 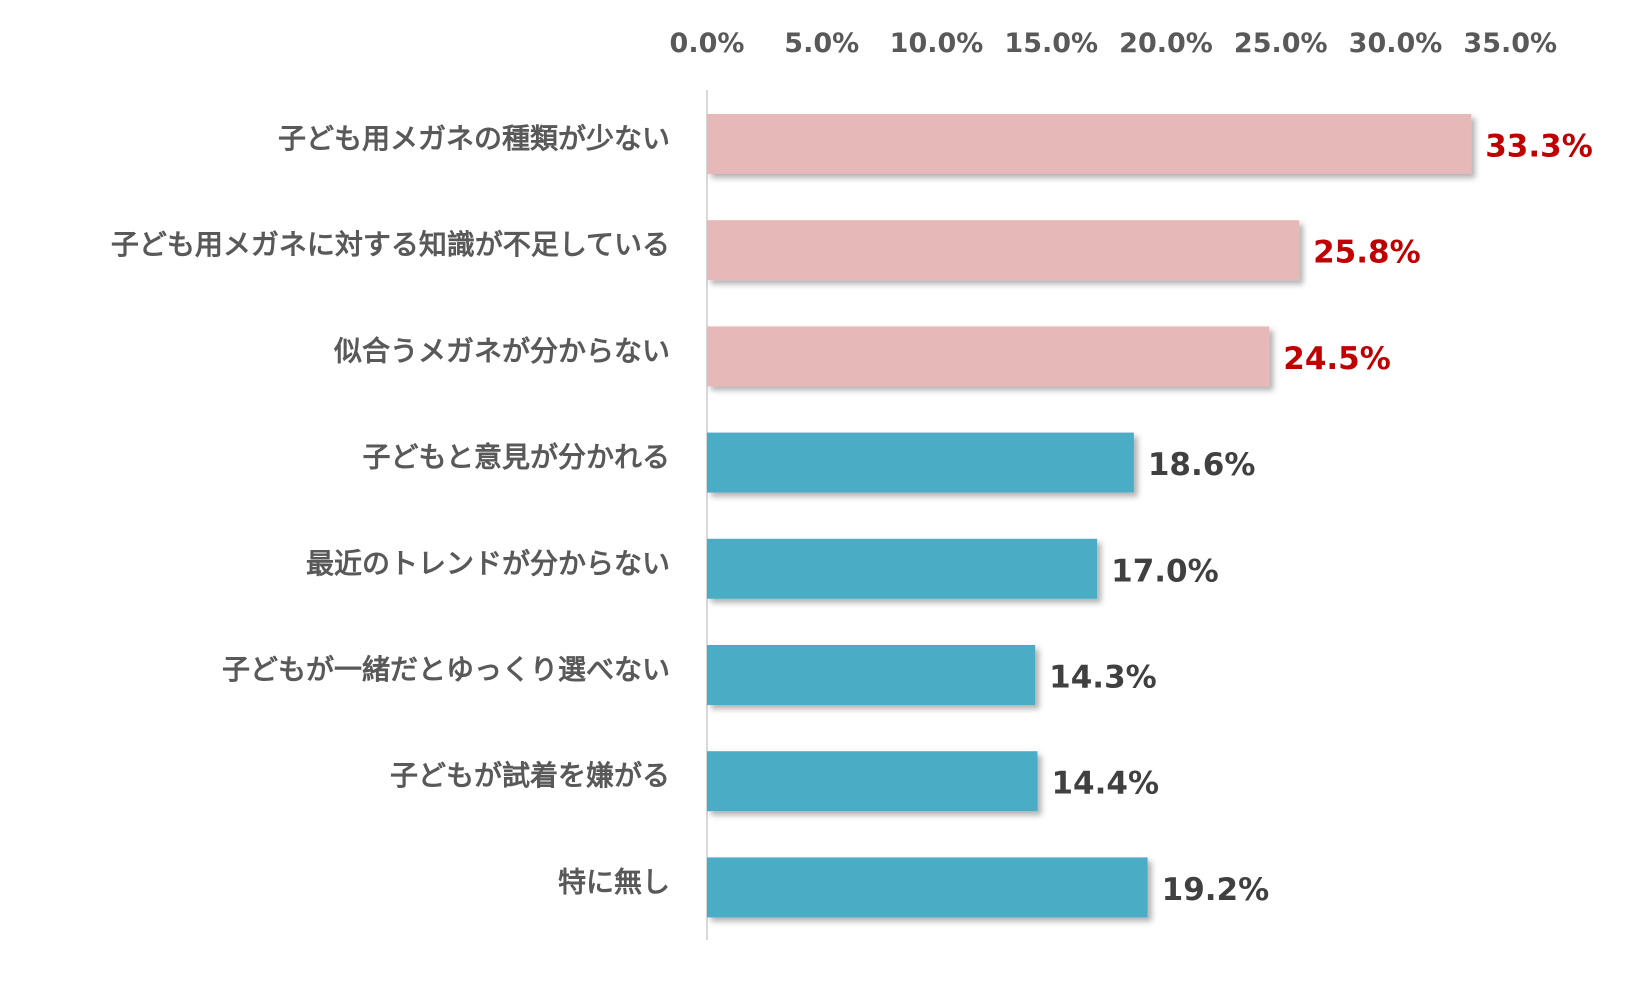 I want to click on value-label: 14.3%, so click(x=1103, y=678).